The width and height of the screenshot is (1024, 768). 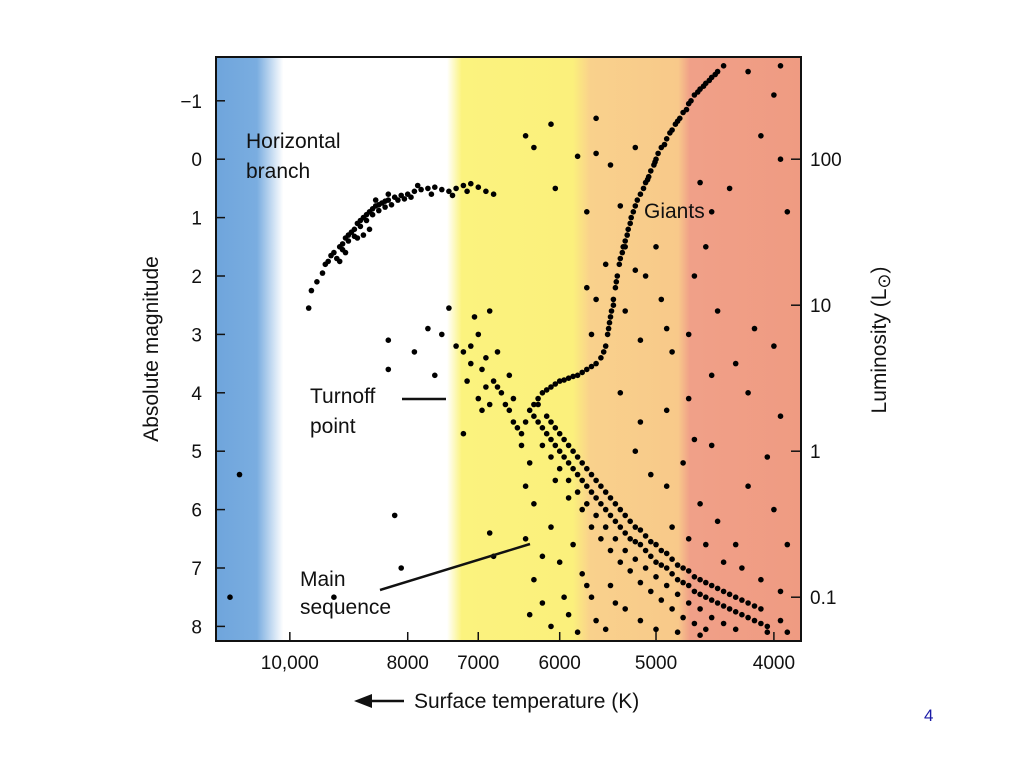 I want to click on y-tick-label: 0, so click(x=196, y=160).